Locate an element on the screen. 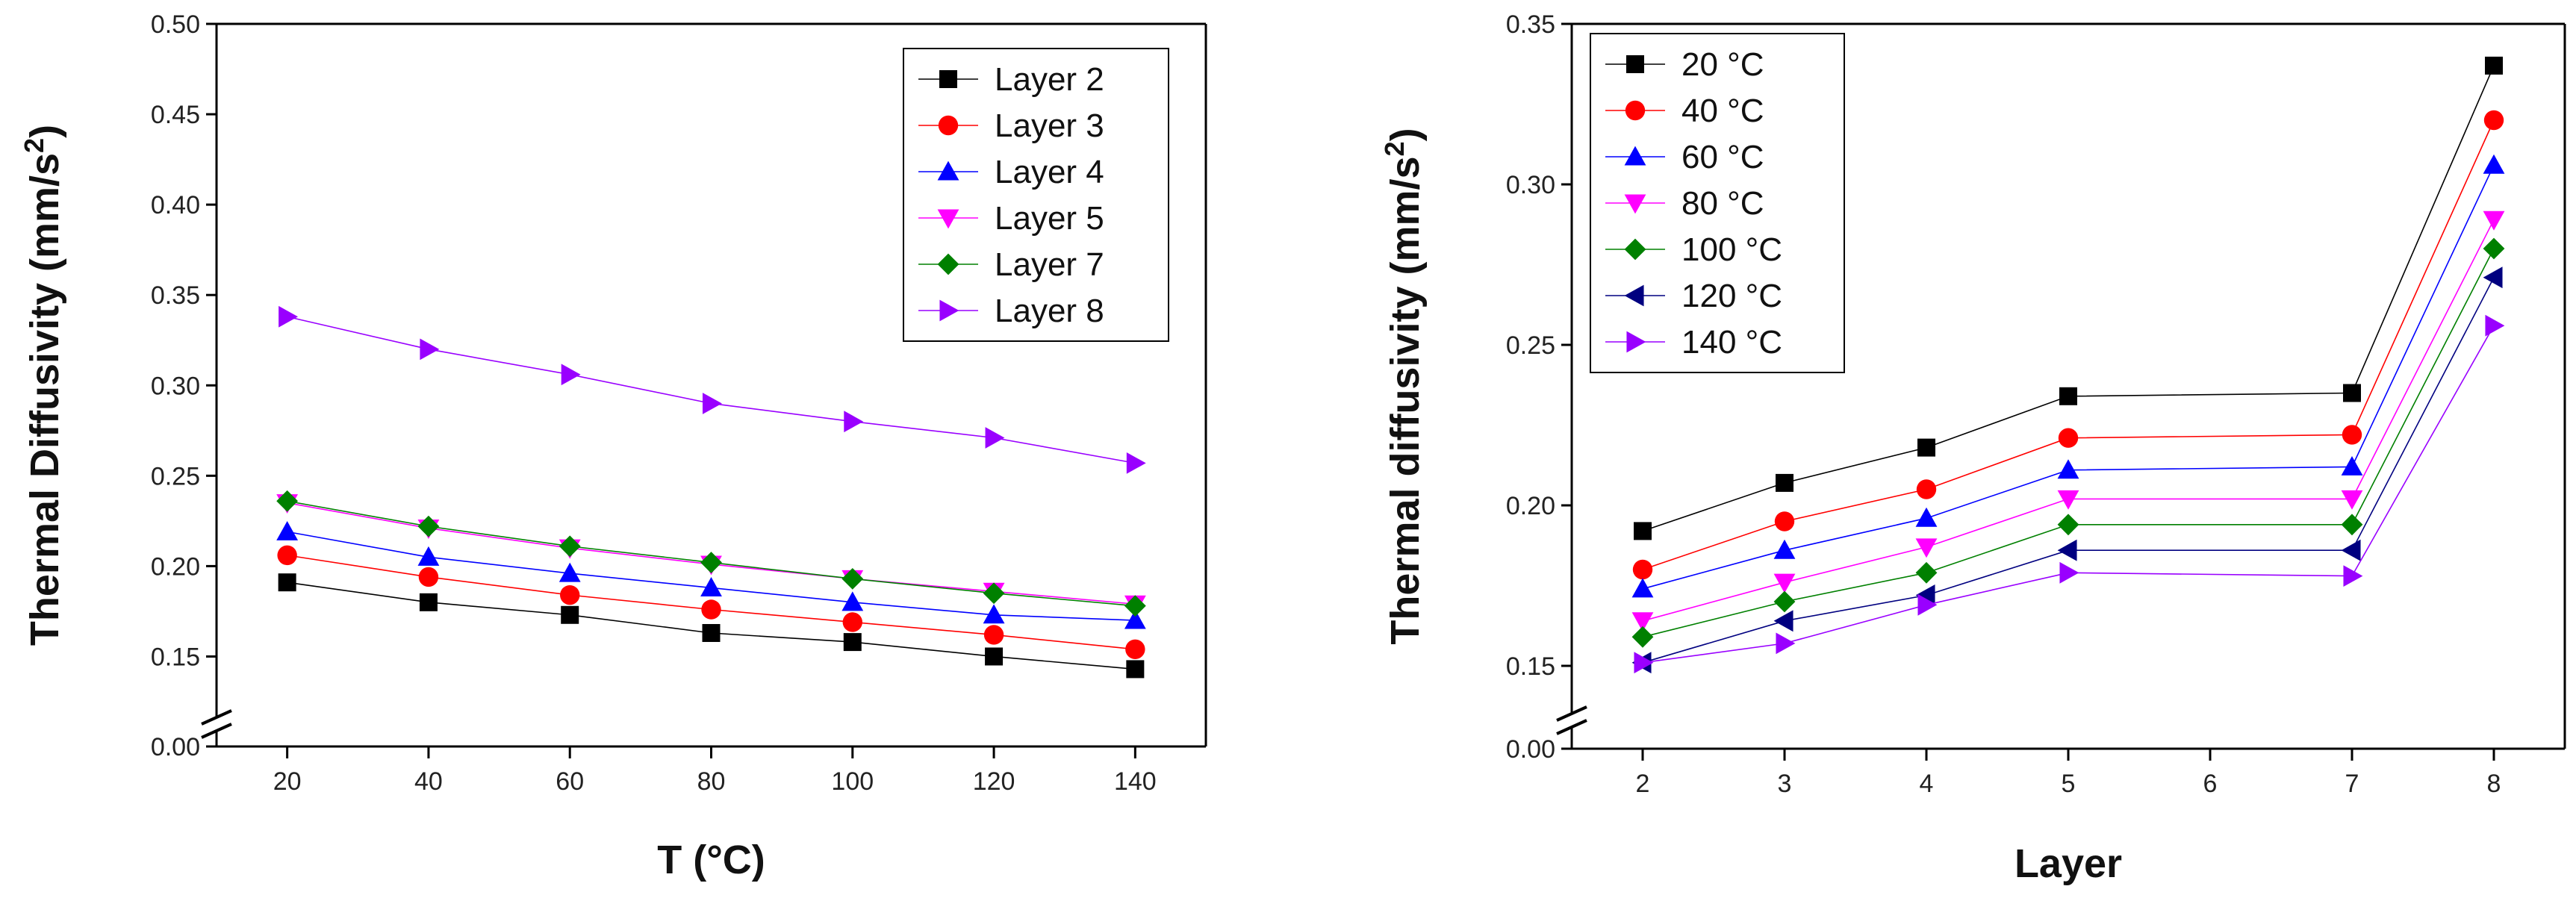 This screenshot has width=2576, height=898. y-tick-label: 0.20 is located at coordinates (175, 566).